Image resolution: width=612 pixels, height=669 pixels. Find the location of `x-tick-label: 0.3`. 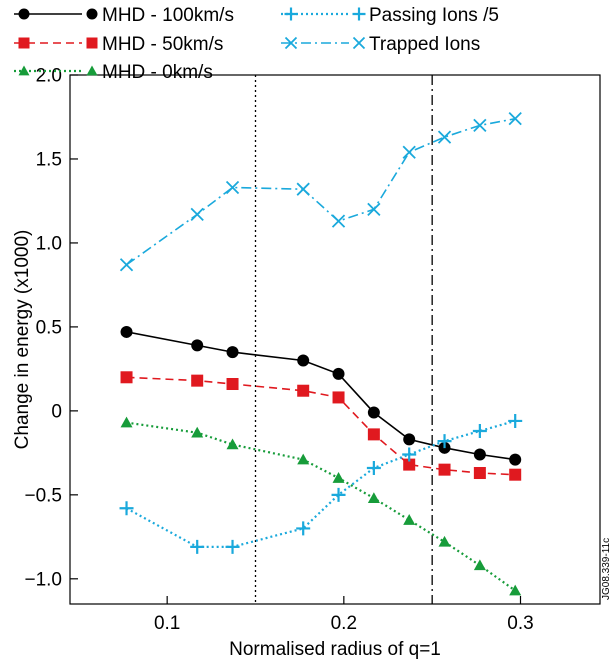

x-tick-label: 0.3 is located at coordinates (520, 623).